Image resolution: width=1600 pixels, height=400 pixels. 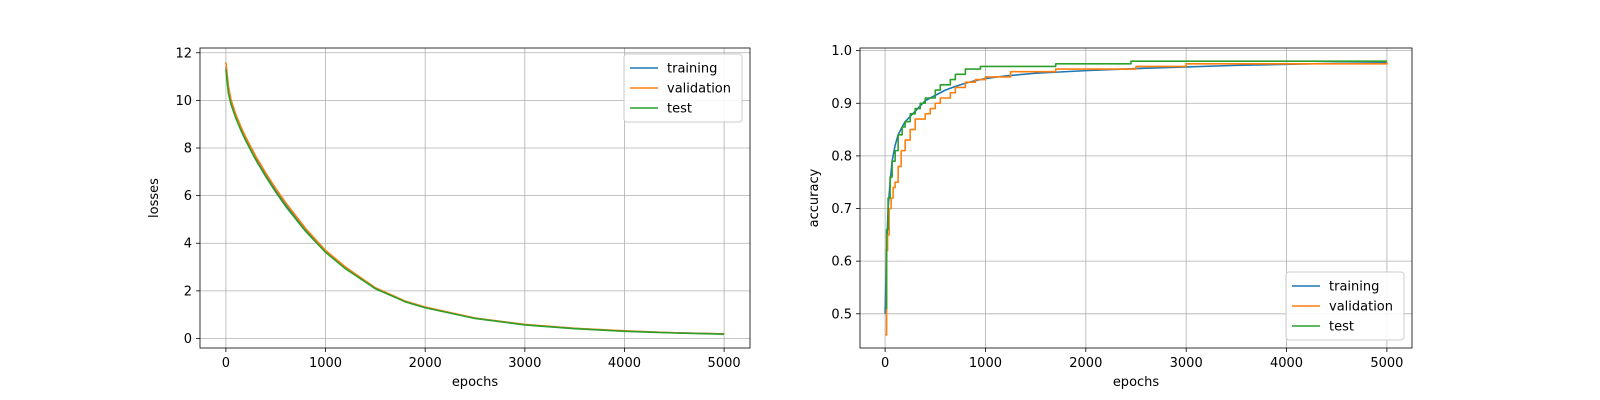 I want to click on losses-x-axis-label: epochs, so click(x=475, y=382).